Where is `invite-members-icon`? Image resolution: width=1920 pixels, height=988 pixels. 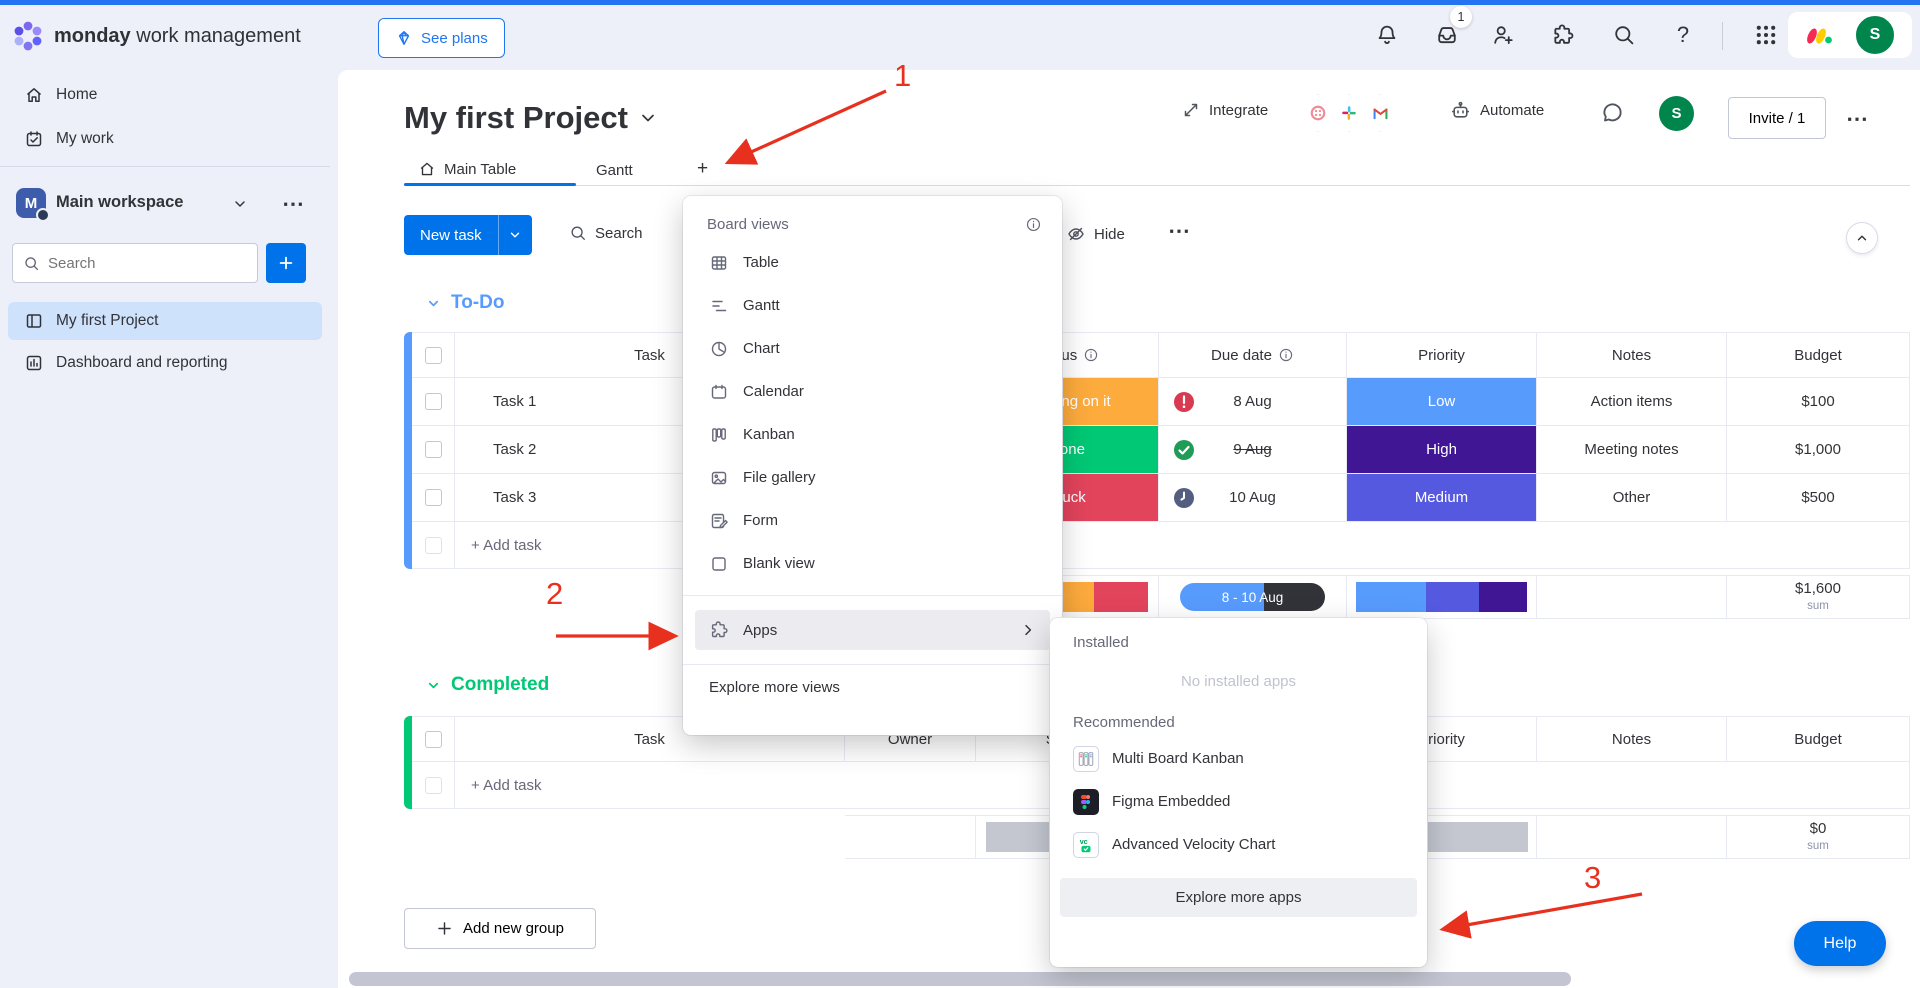
invite-members-icon is located at coordinates (1503, 35).